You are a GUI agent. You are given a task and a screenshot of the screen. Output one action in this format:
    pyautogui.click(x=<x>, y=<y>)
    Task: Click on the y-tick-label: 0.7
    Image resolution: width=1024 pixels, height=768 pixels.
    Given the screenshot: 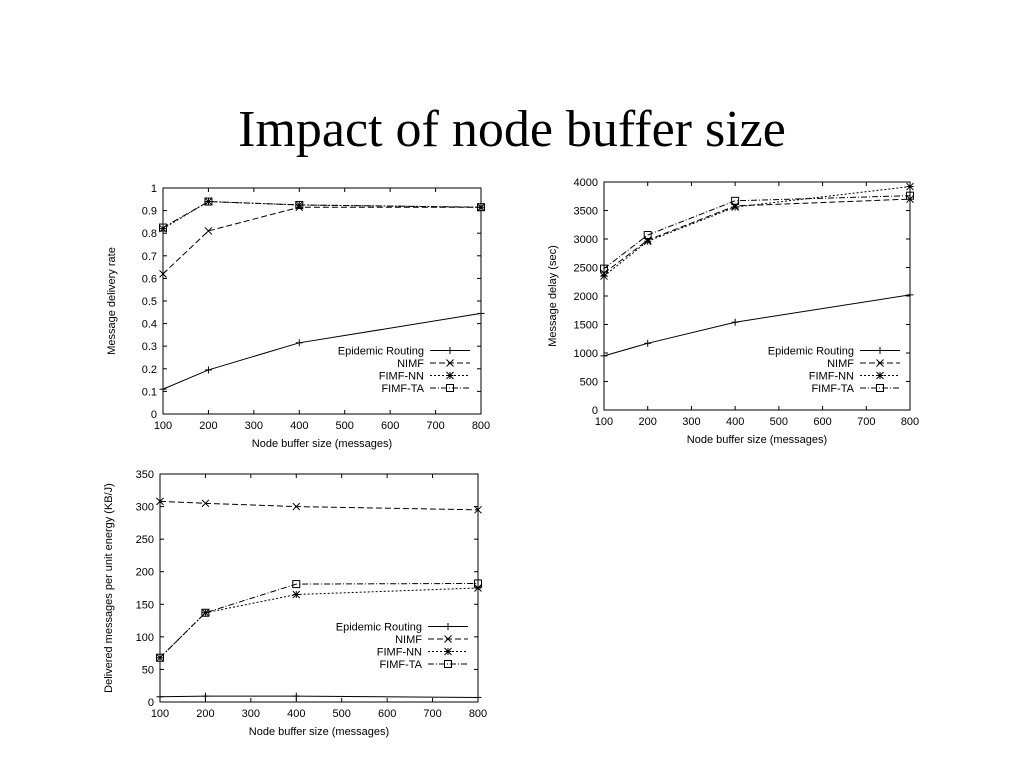 What is the action you would take?
    pyautogui.click(x=149, y=257)
    